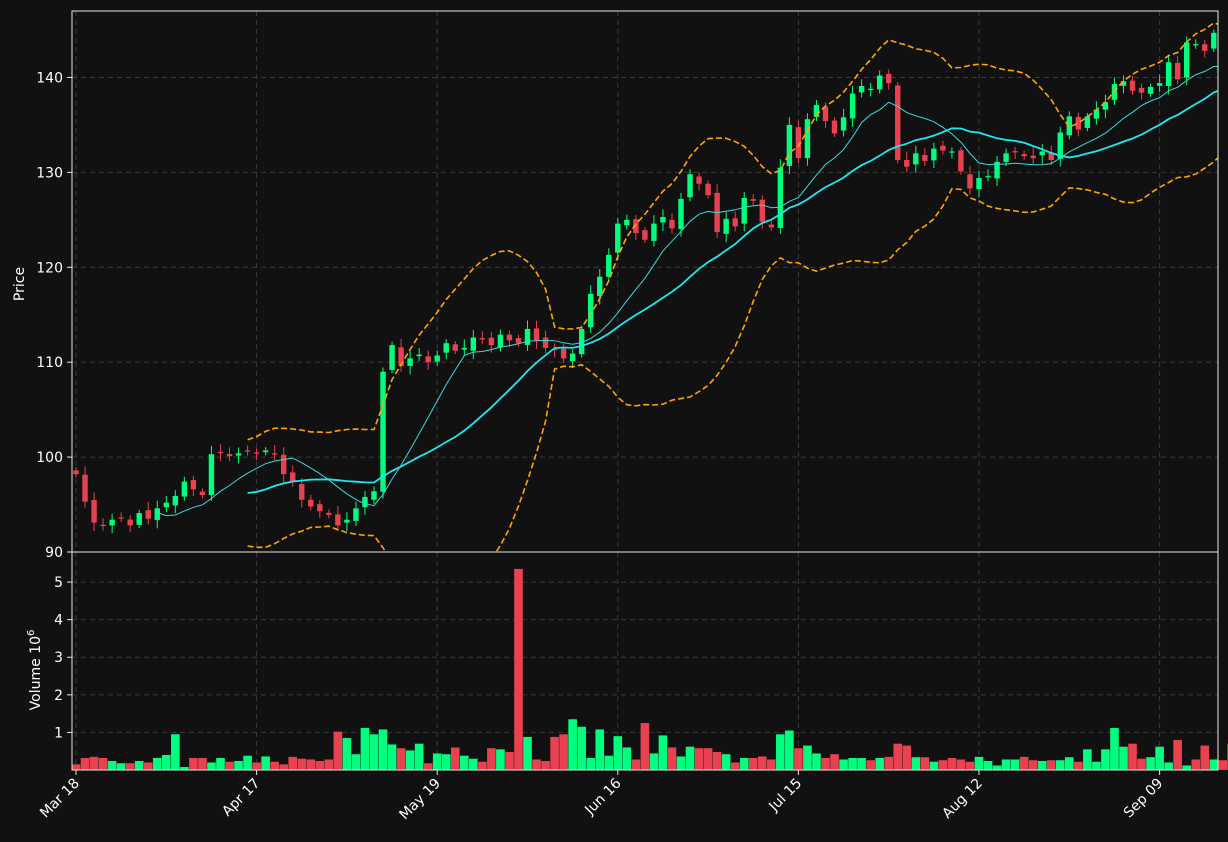  Describe the element at coordinates (49, 363) in the screenshot. I see `price-tick-label: 110` at that location.